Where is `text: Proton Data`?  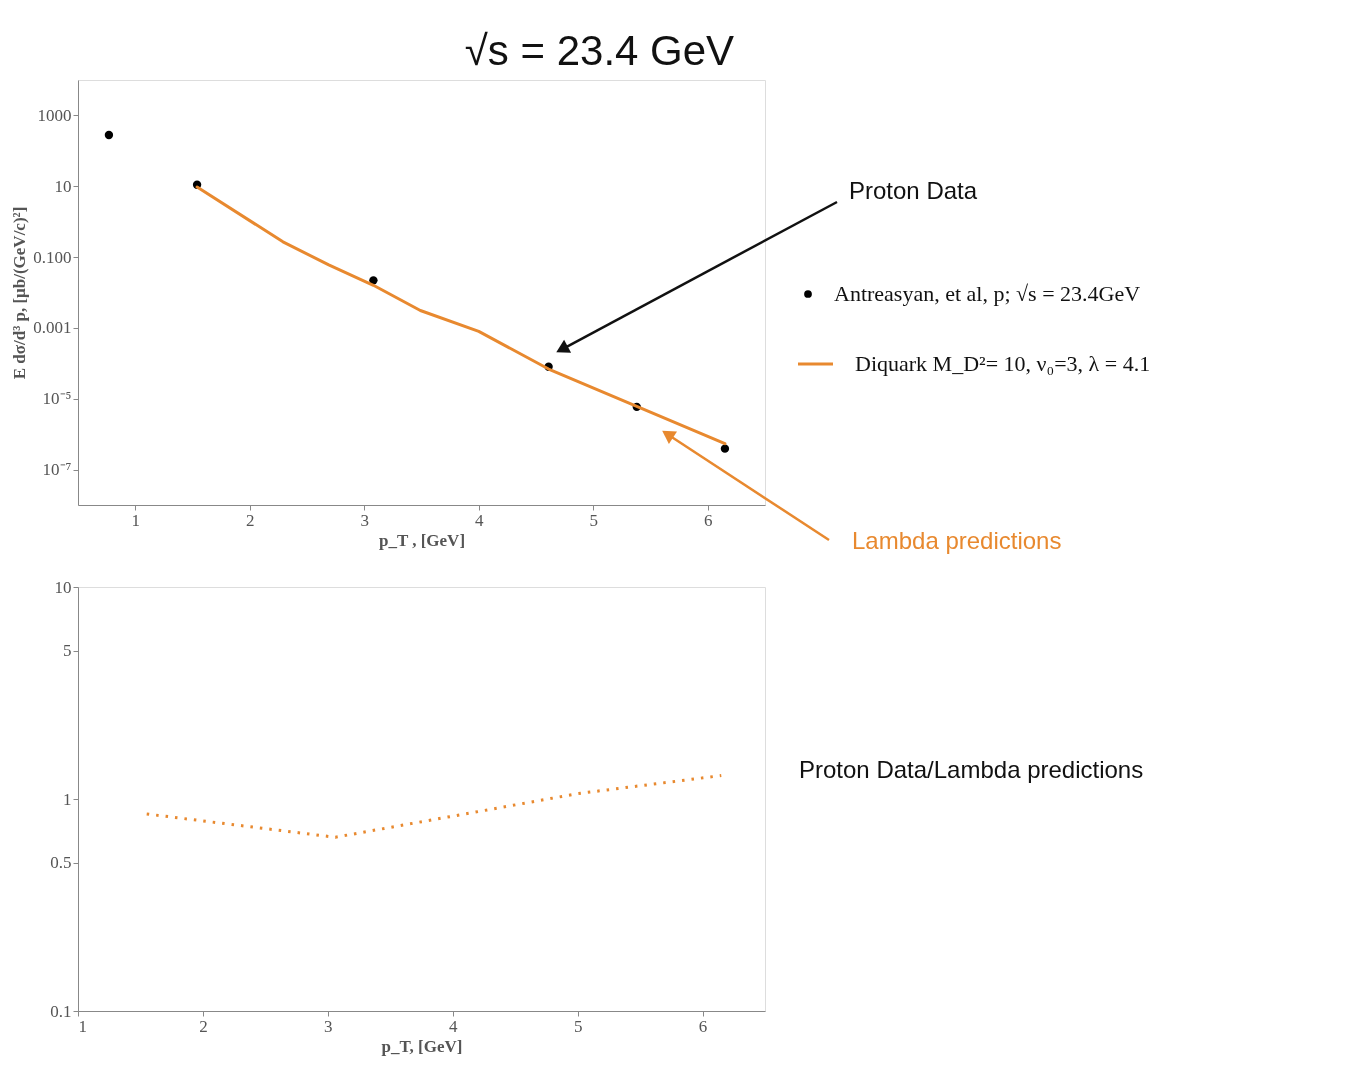
text: Proton Data is located at coordinates (913, 190).